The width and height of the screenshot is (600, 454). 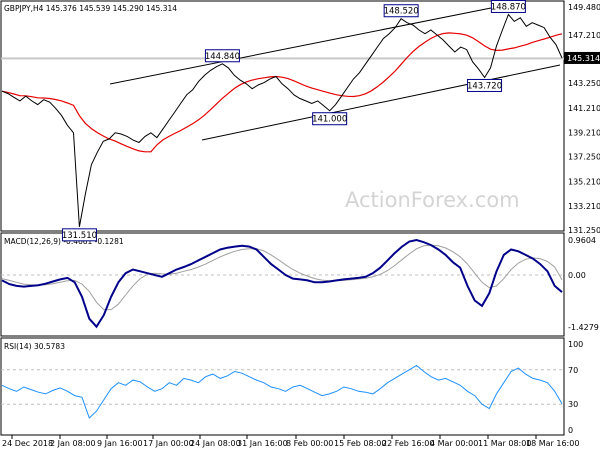 What do you see at coordinates (381, 102) in the screenshot?
I see `channel-lower-line` at bounding box center [381, 102].